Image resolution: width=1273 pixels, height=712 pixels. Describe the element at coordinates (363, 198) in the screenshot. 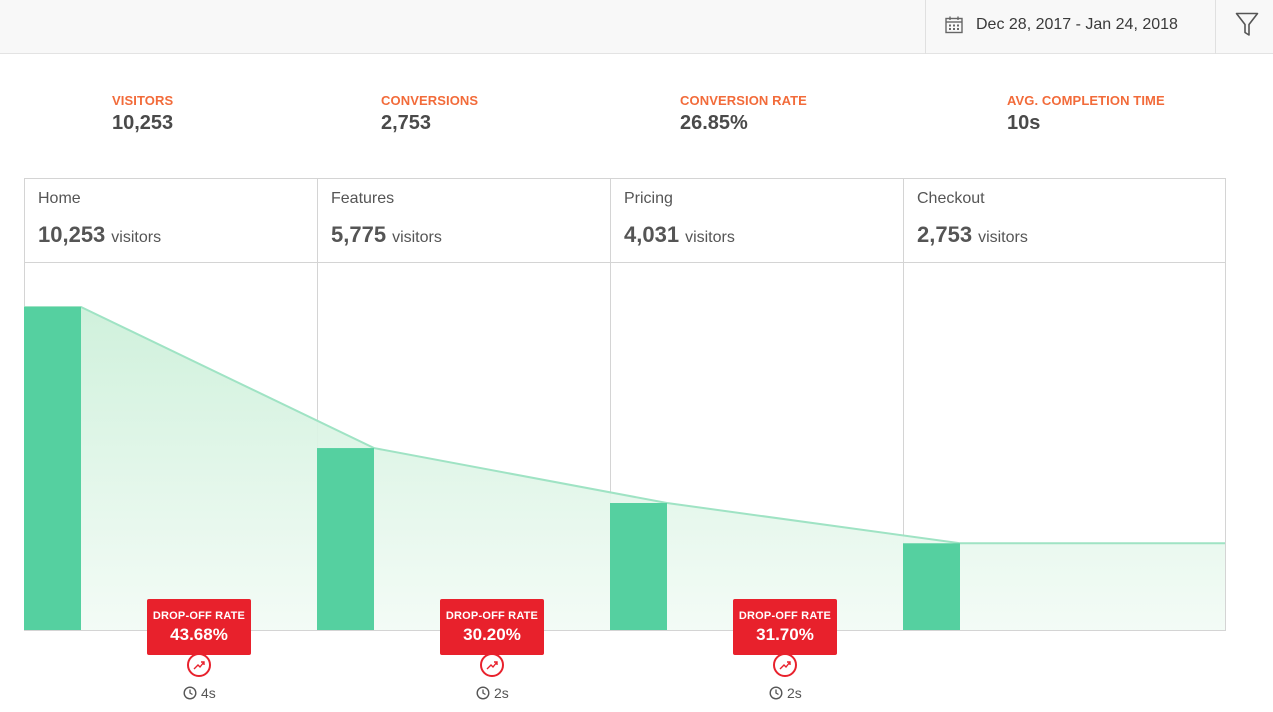

I see `stage-name: Features` at that location.